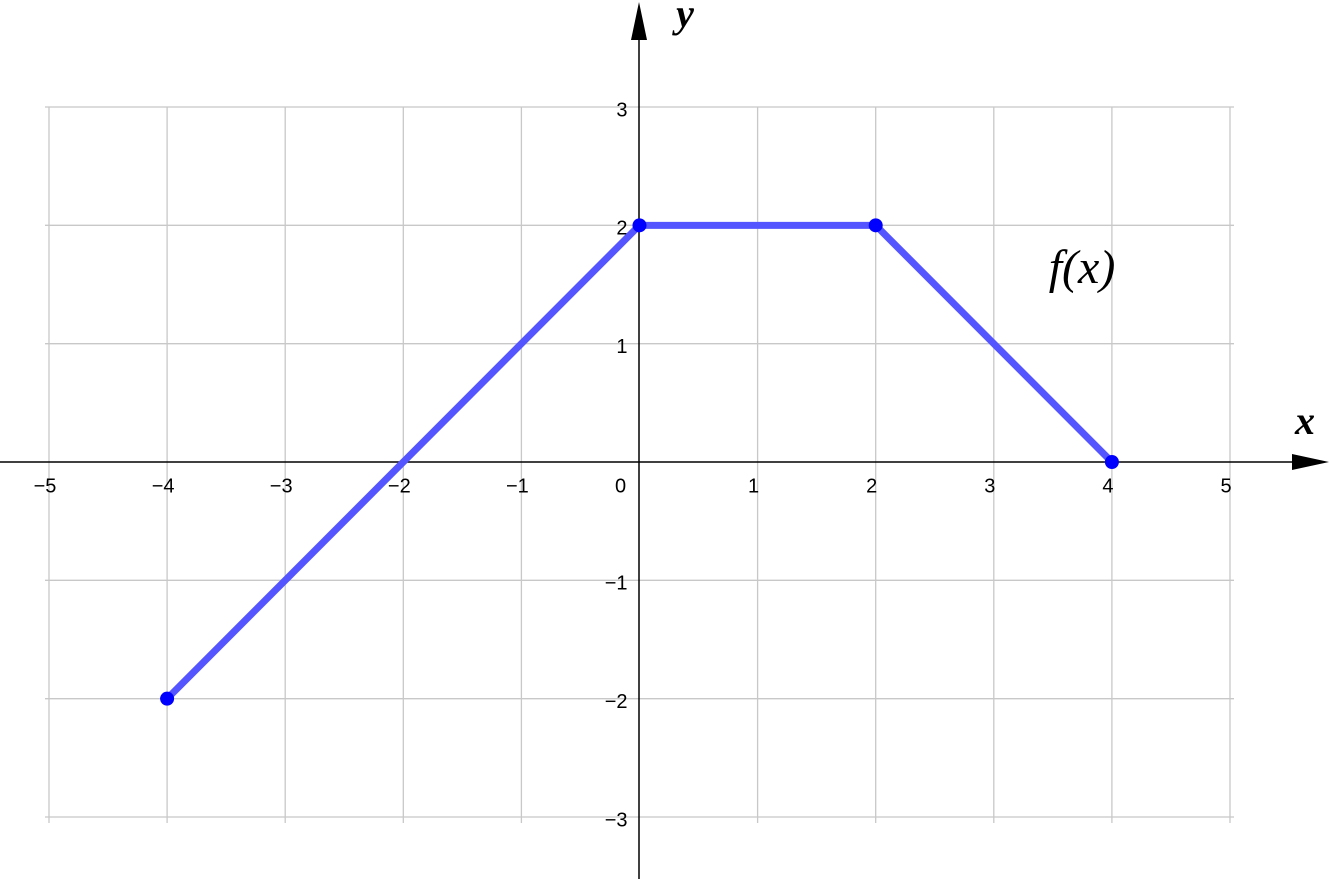 The height and width of the screenshot is (879, 1329). I want to click on x-tick-label: −3, so click(281, 486).